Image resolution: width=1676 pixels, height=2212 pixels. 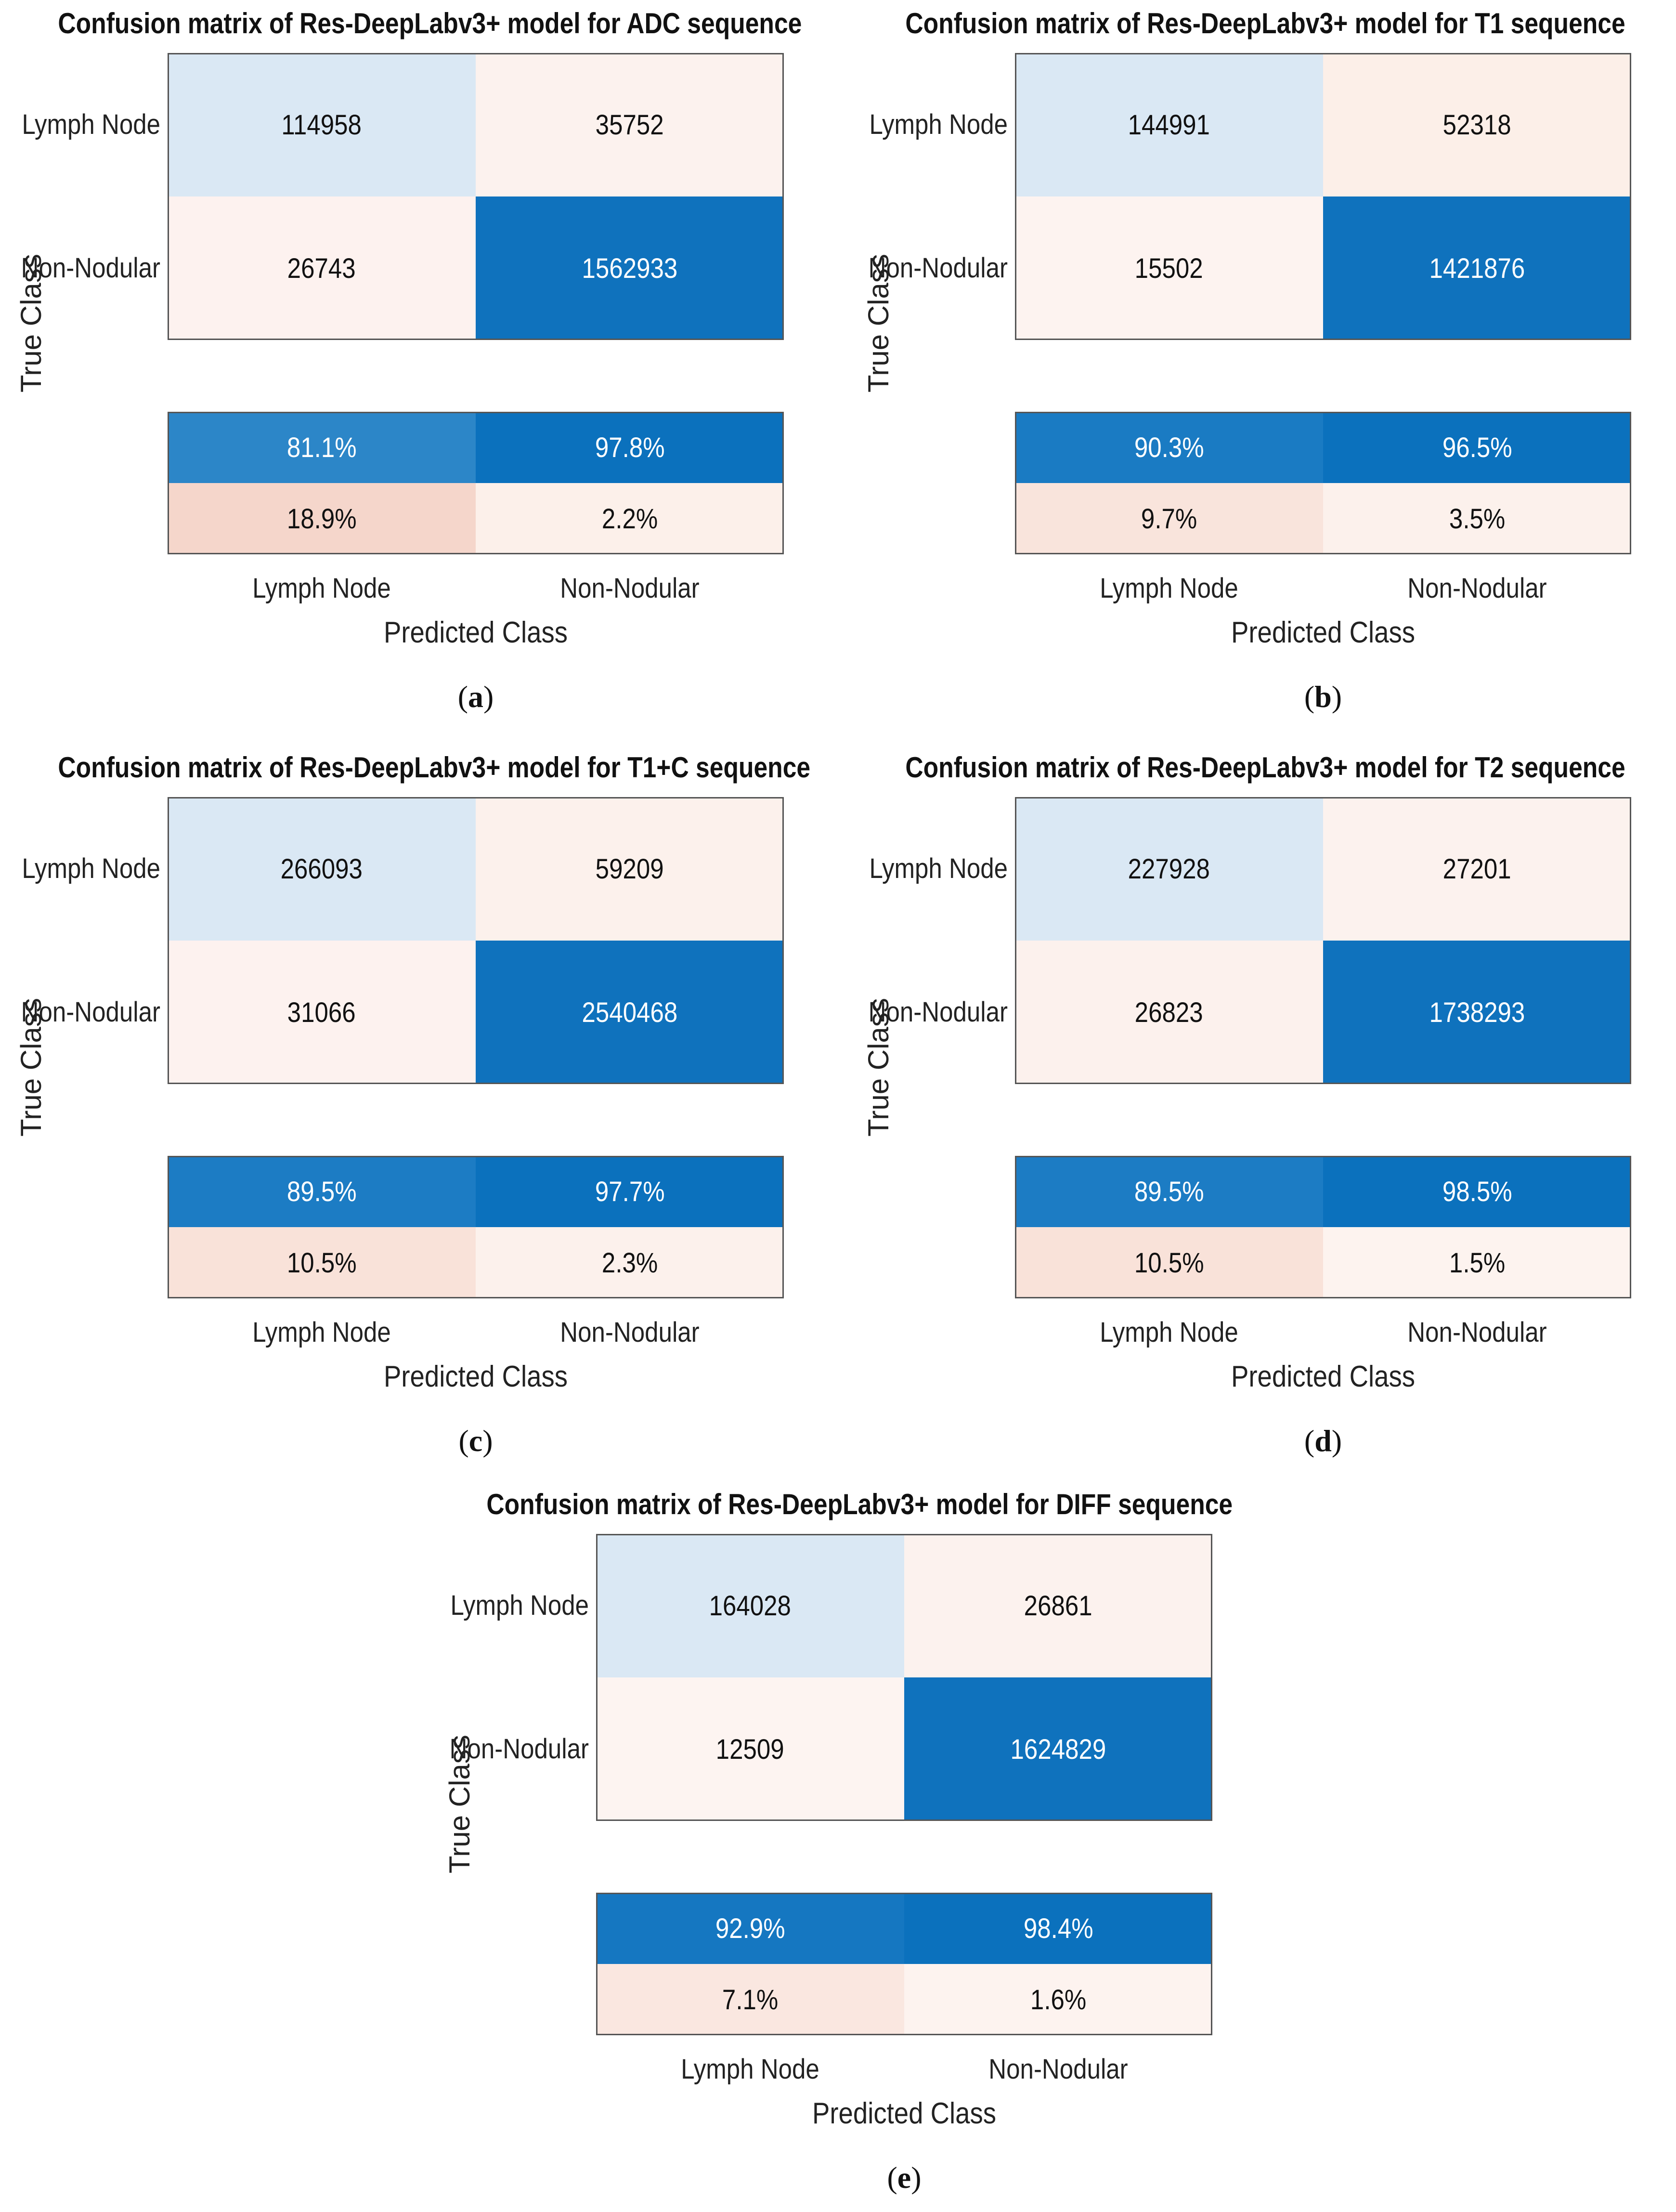 I want to click on summary-cell-value: 98.4%, so click(x=1058, y=1928).